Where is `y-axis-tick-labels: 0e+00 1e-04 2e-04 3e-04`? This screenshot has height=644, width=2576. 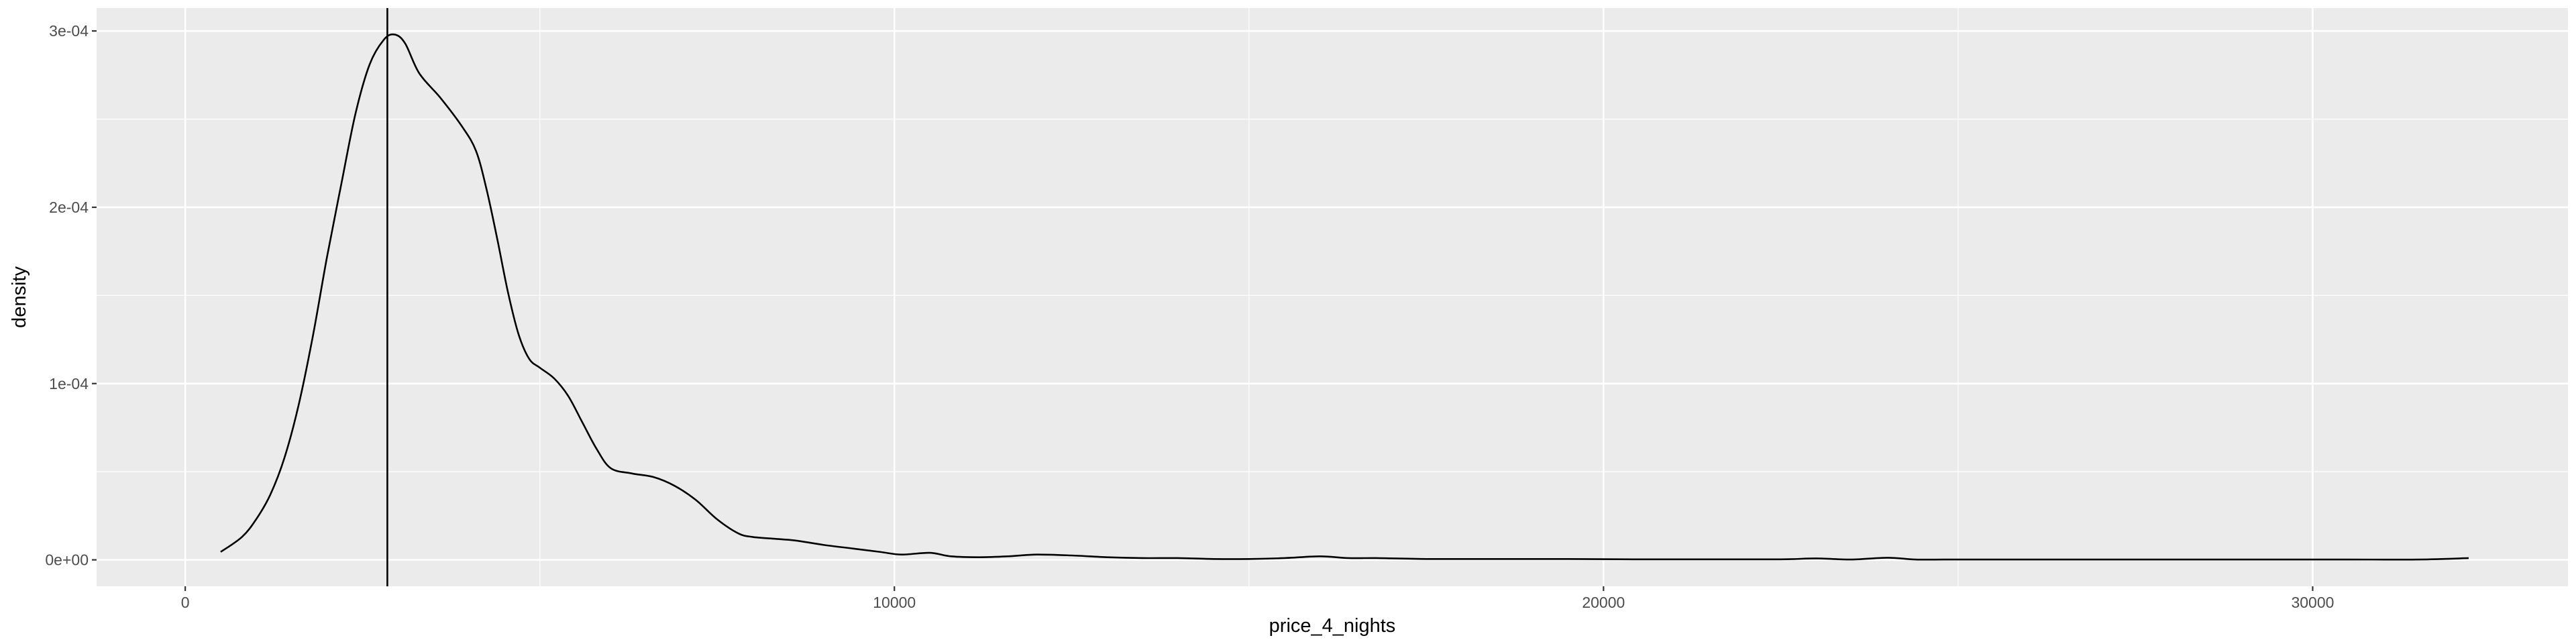 y-axis-tick-labels: 0e+00 1e-04 2e-04 3e-04 is located at coordinates (67, 295).